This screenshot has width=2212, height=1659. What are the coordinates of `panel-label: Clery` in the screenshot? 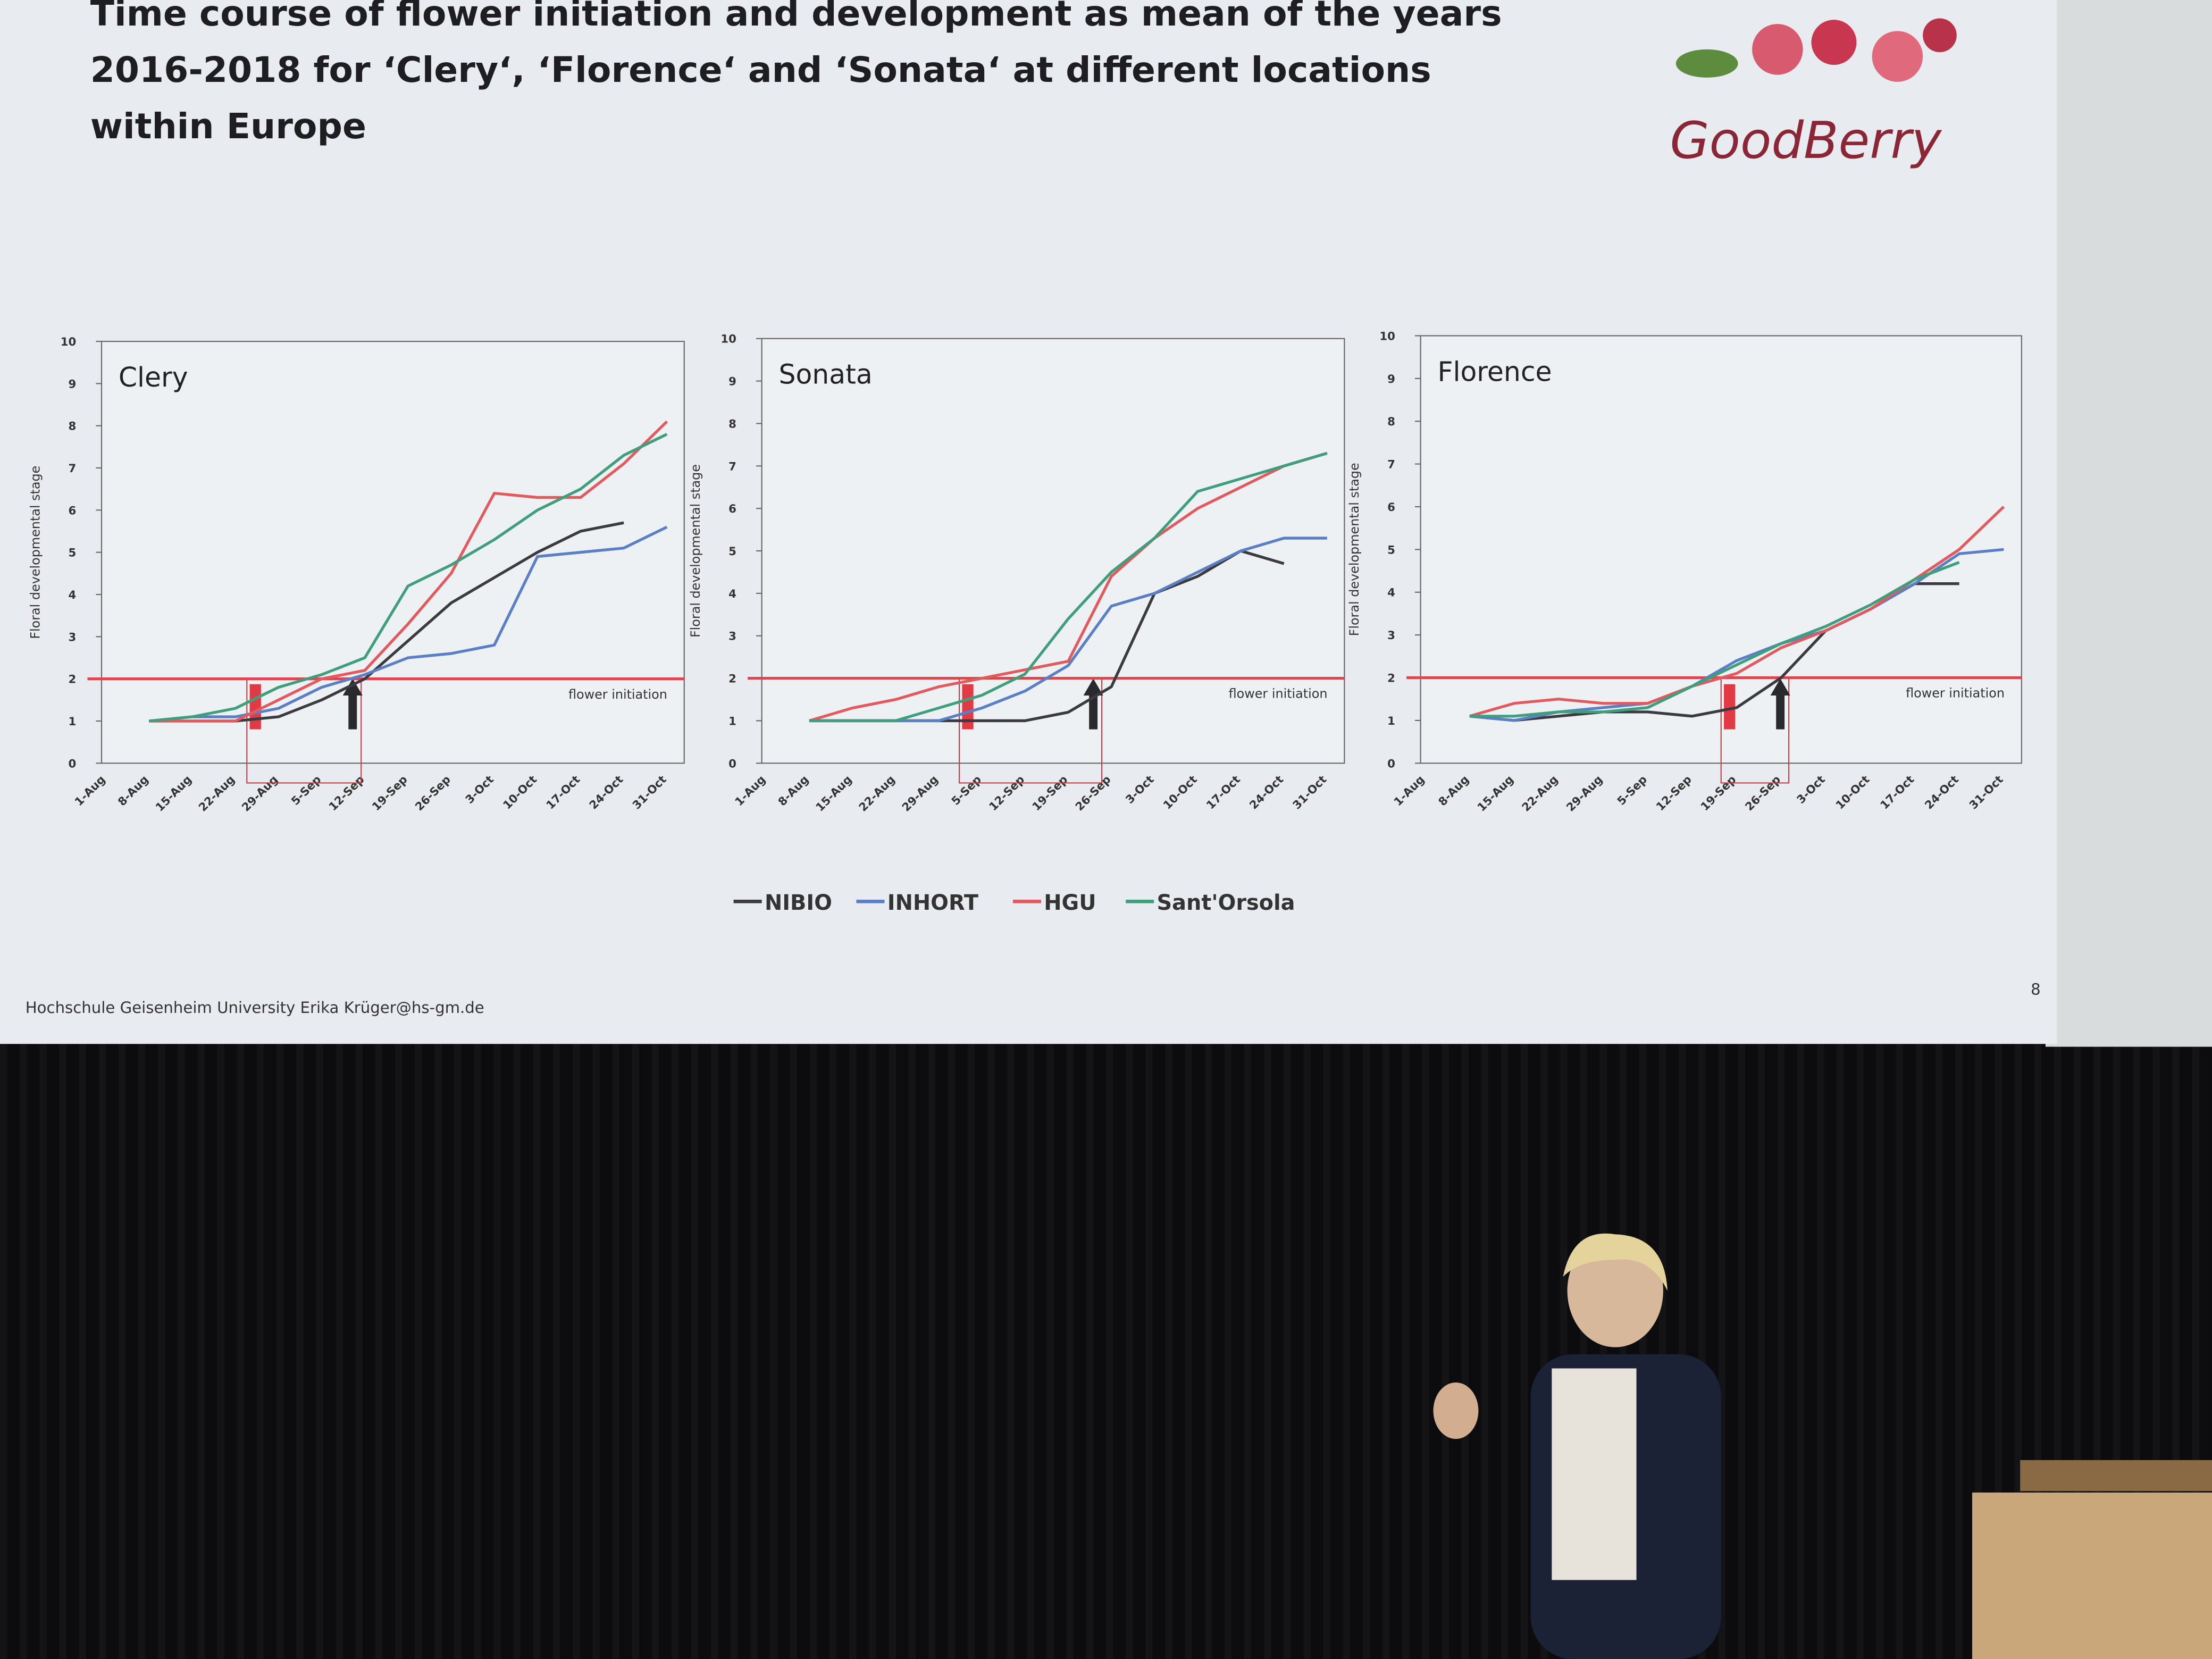 It's located at (153, 377).